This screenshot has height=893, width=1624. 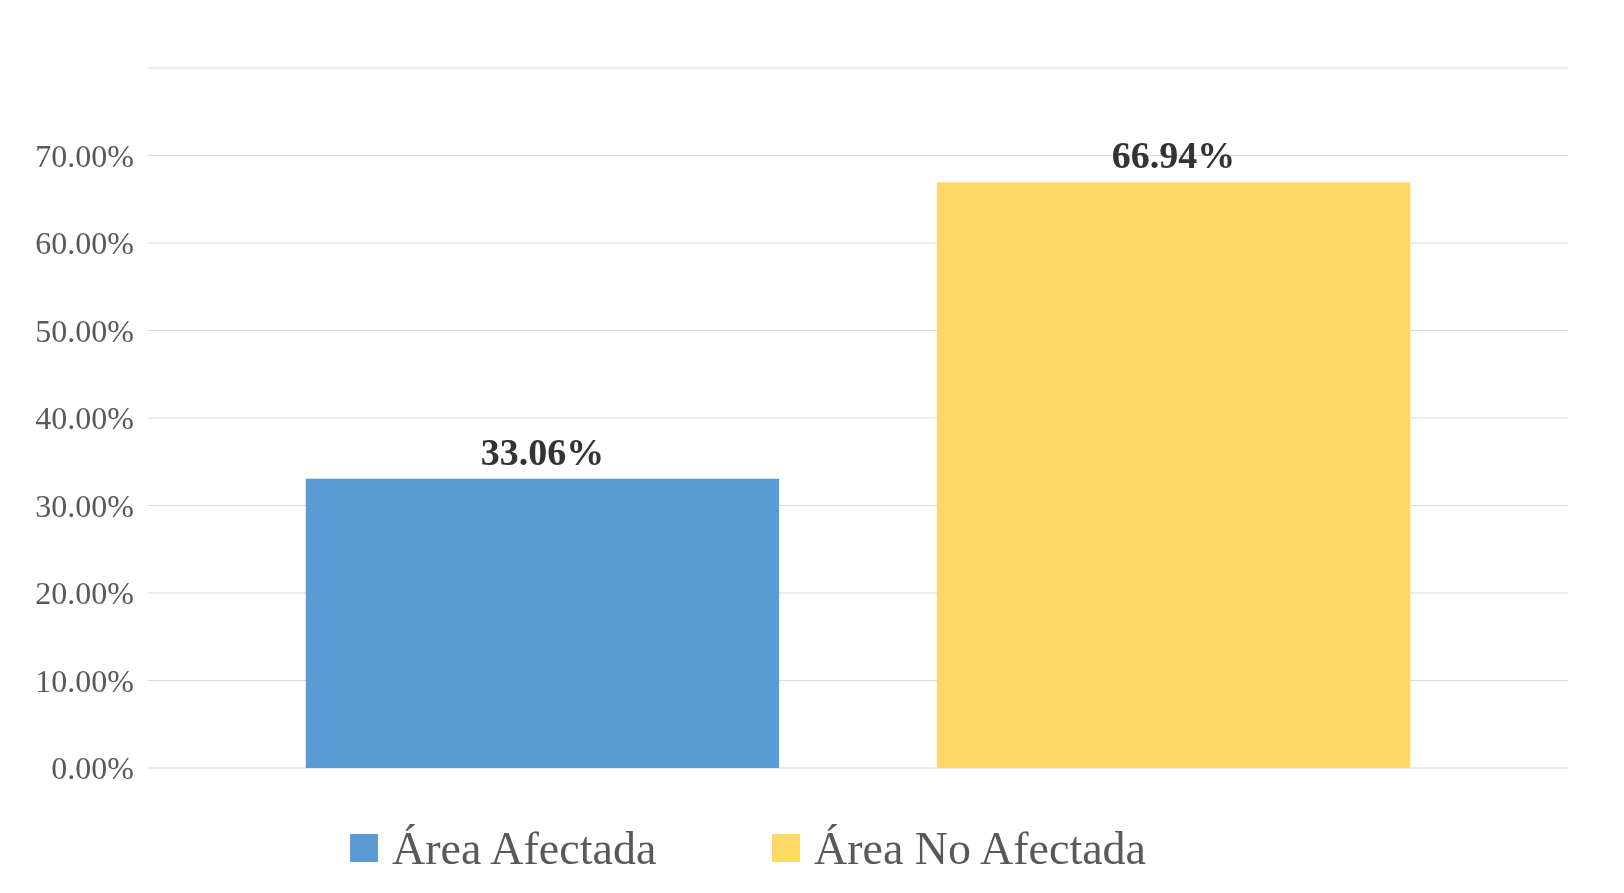 What do you see at coordinates (524, 849) in the screenshot?
I see `legend-label: Área Afectada` at bounding box center [524, 849].